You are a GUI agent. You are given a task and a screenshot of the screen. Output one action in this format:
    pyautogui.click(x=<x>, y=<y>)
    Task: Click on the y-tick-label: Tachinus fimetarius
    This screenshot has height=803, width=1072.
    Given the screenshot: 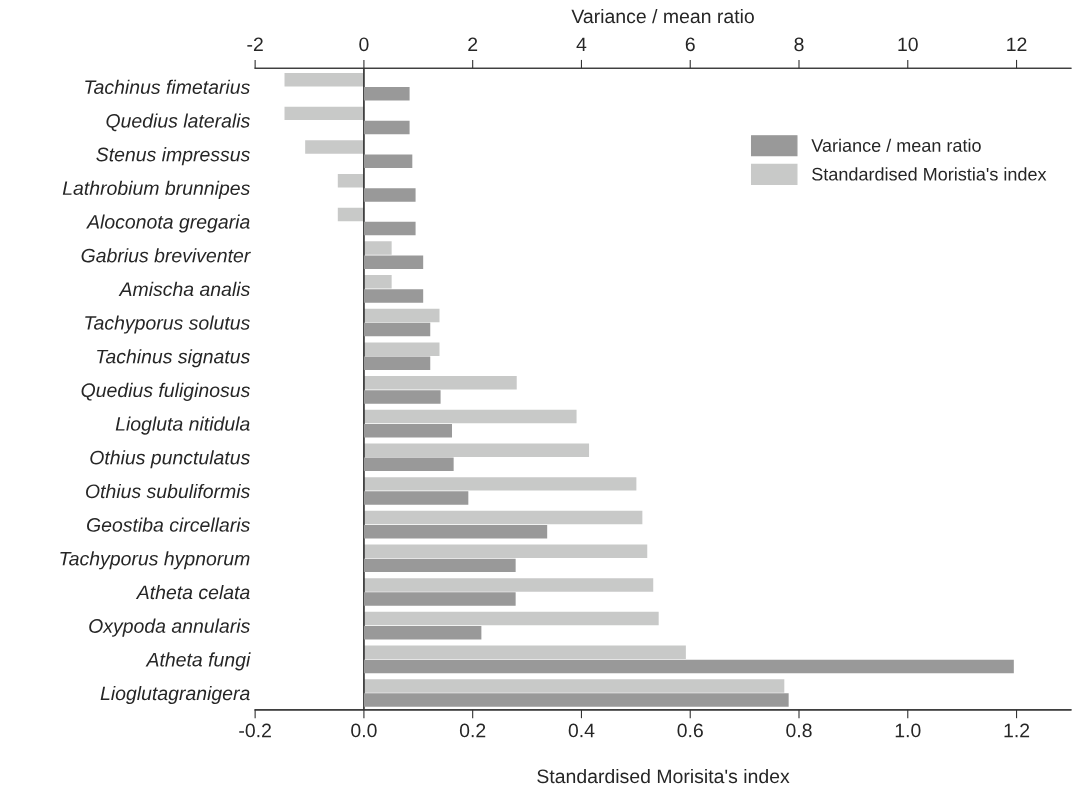 What is the action you would take?
    pyautogui.click(x=167, y=87)
    